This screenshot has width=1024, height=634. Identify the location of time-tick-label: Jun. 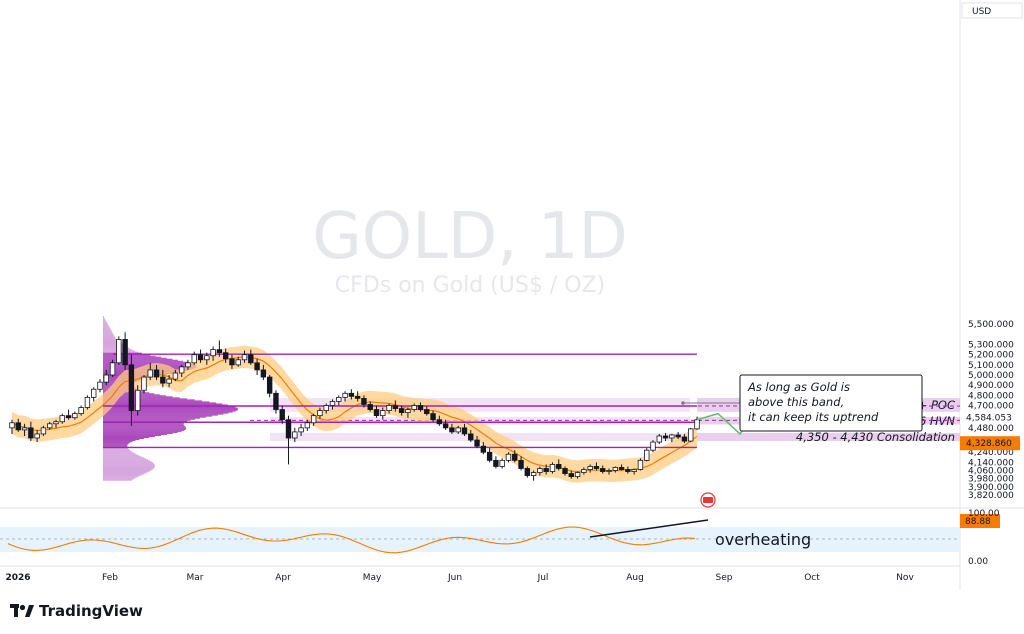
(454, 578).